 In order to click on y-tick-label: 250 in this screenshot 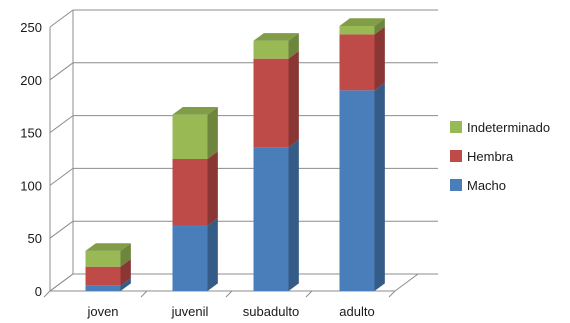, I will do `click(31, 27)`.